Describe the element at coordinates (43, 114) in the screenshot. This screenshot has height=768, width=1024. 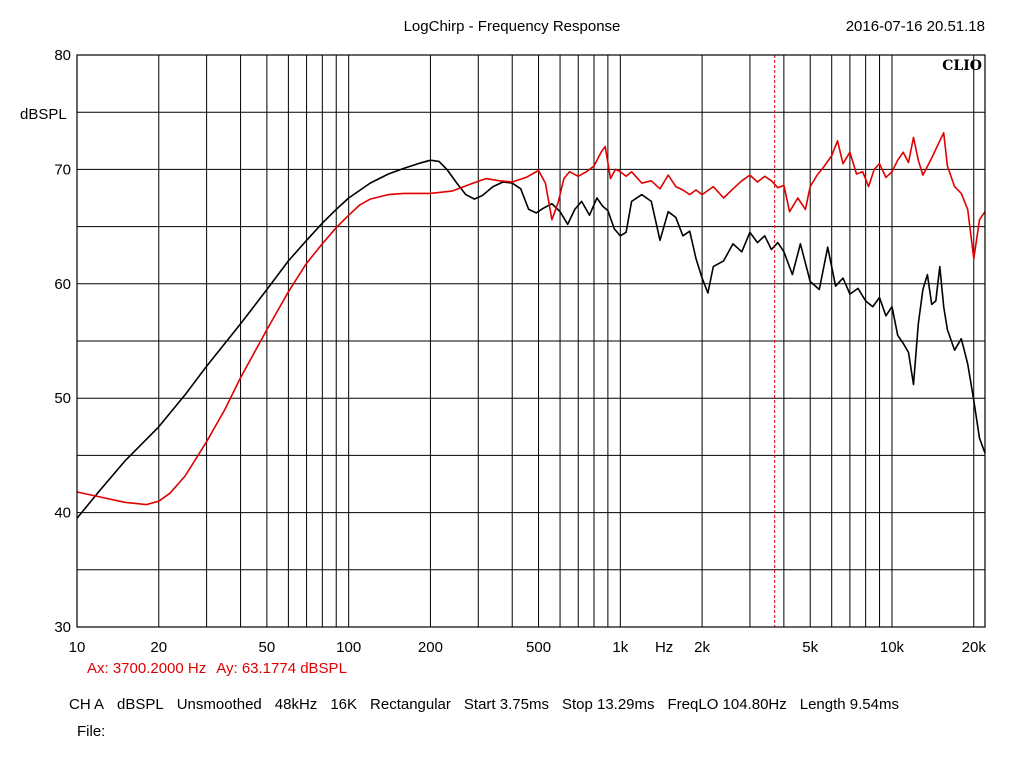
I see `y-axis-label: dBSPL` at that location.